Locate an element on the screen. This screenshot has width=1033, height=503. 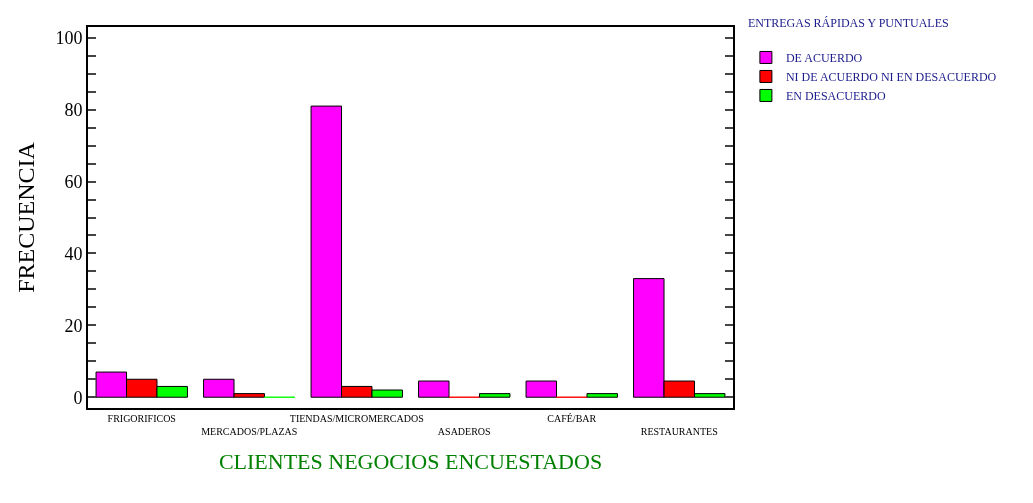
x-tick-label: RESTAURANTES is located at coordinates (679, 431).